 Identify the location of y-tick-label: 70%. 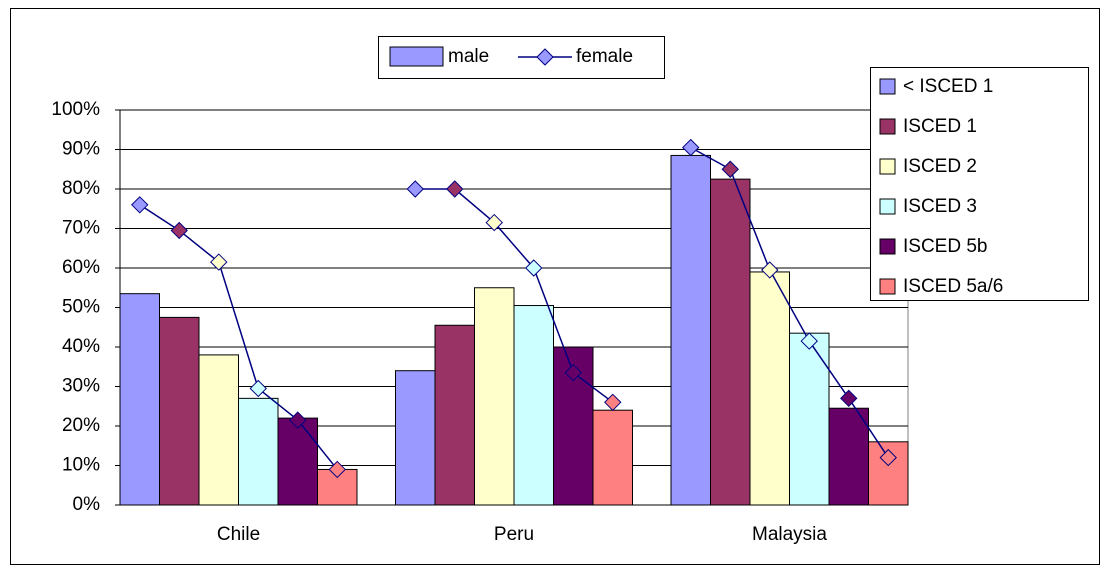
(81, 228).